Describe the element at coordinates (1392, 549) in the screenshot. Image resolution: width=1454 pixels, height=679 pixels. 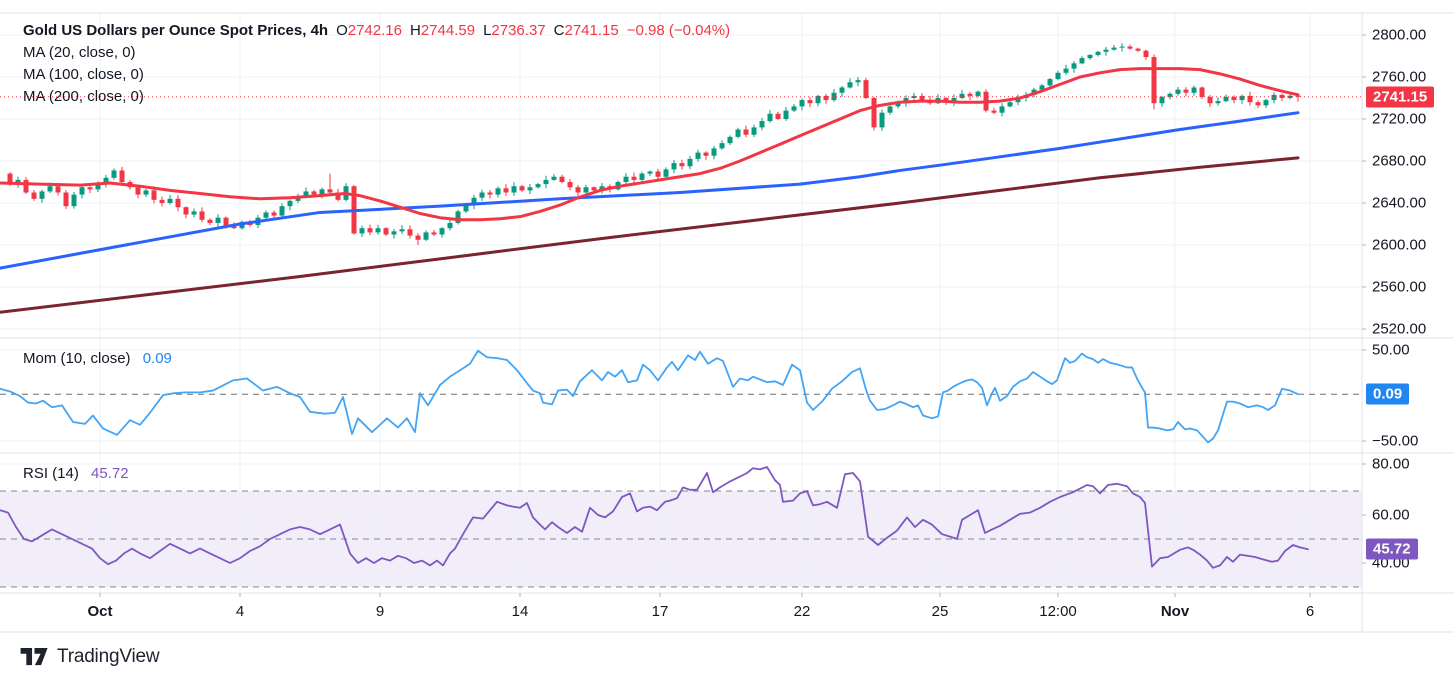
I see `rsi-value-badge: 45.72` at that location.